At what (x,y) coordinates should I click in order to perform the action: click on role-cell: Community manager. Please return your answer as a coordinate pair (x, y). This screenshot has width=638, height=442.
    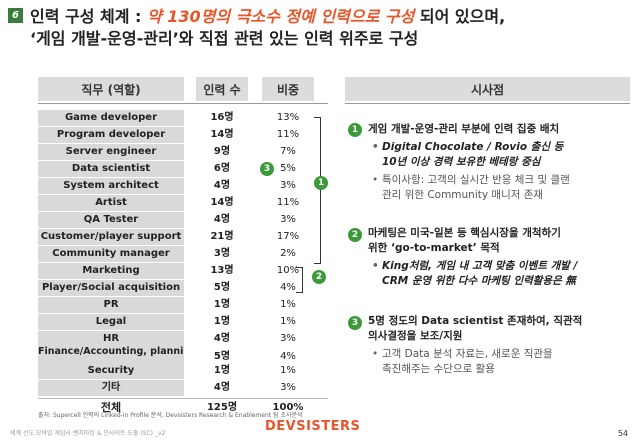
    Looking at the image, I should click on (111, 254).